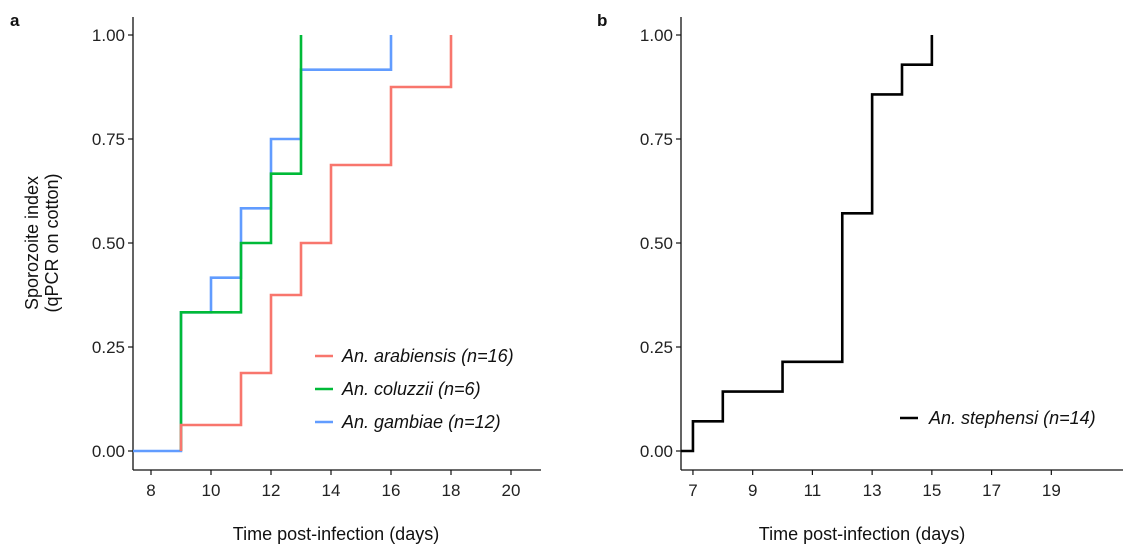 The image size is (1123, 553). What do you see at coordinates (241, 243) in the screenshot?
I see `panel-a-series-2-line` at bounding box center [241, 243].